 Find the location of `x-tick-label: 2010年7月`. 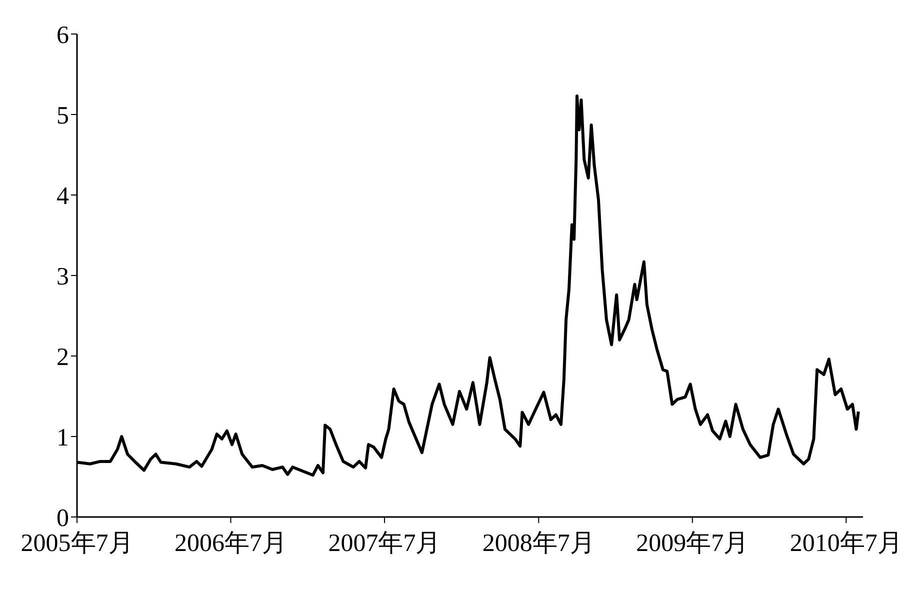

x-tick-label: 2010年7月 is located at coordinates (846, 543).